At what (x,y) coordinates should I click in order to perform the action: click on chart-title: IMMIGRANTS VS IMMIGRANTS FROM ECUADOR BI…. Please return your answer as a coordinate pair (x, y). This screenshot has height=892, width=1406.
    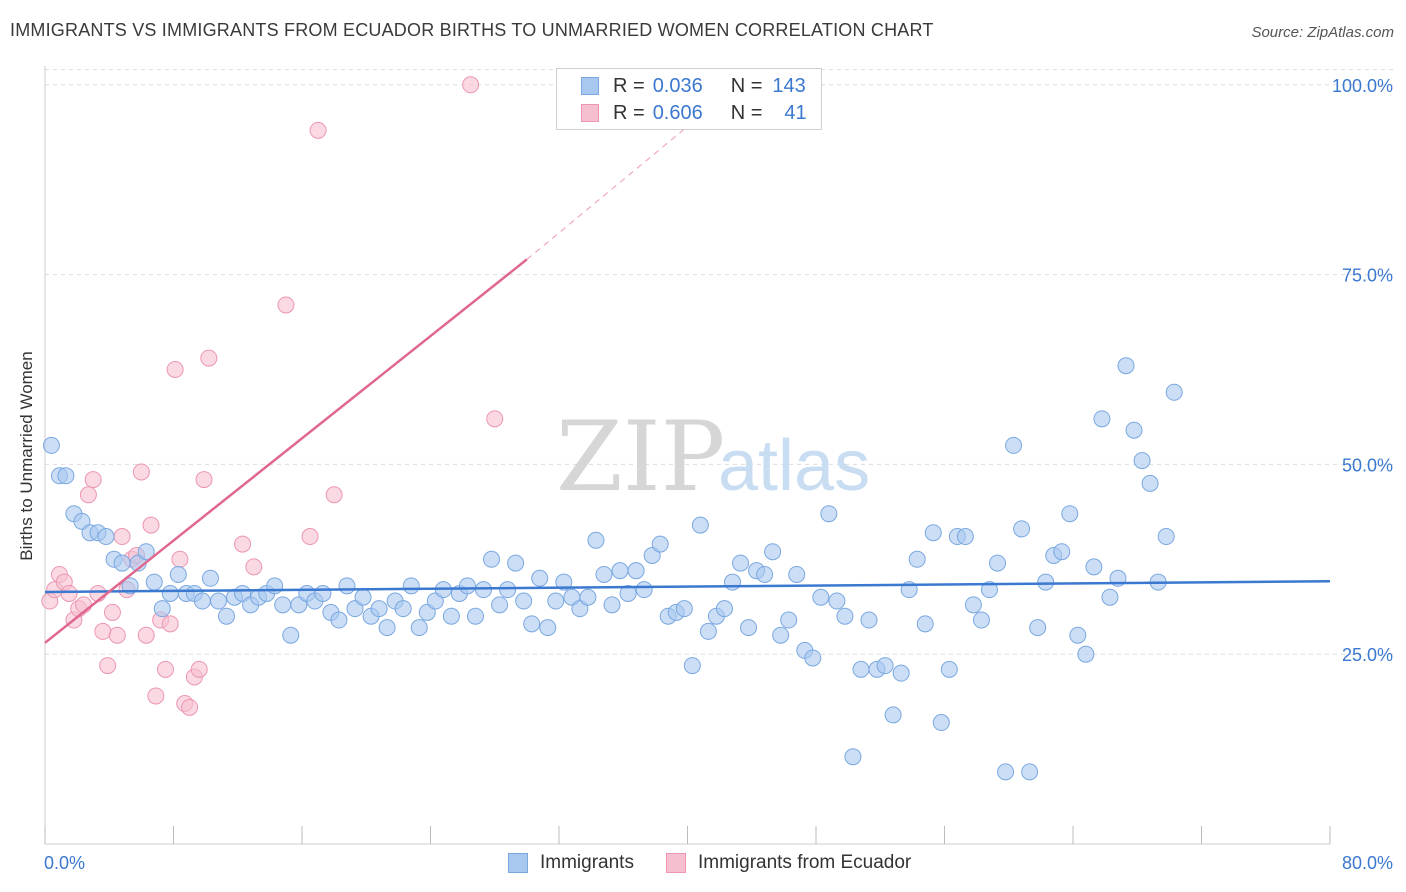
    Looking at the image, I should click on (472, 30).